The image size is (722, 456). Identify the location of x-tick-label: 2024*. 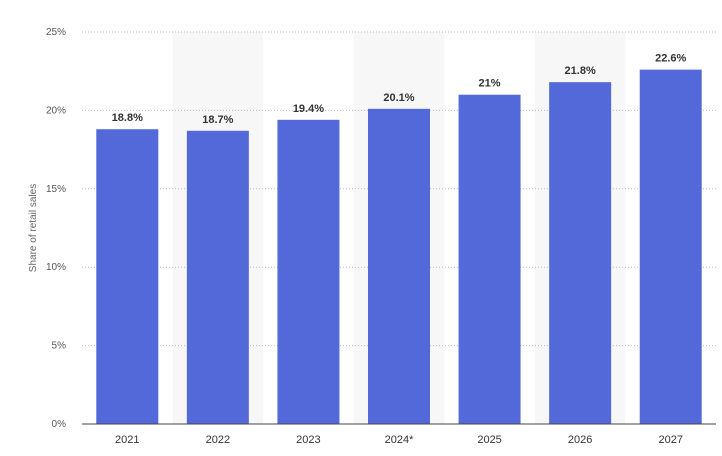
(399, 440).